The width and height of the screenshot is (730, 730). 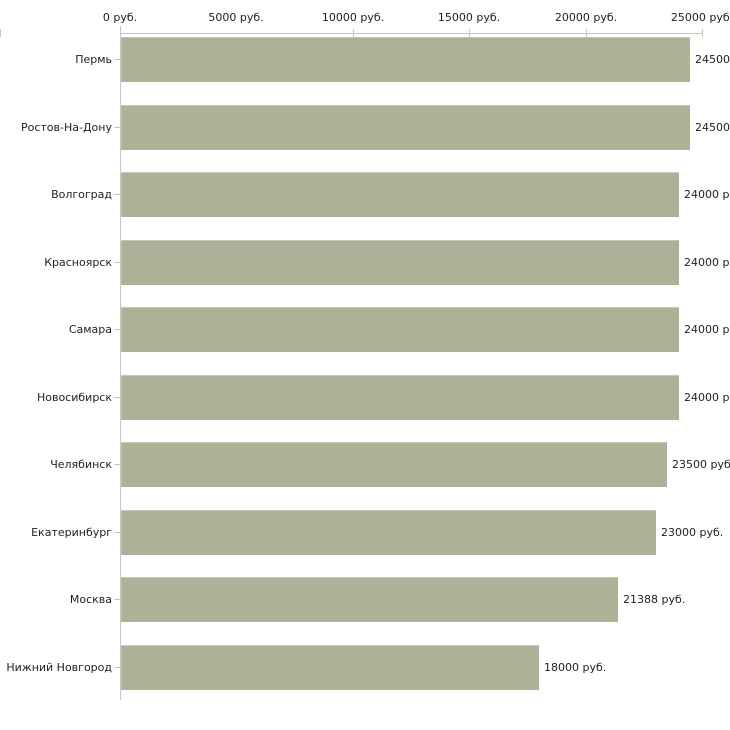 I want to click on category-label: Екатеринбург, so click(x=71, y=532).